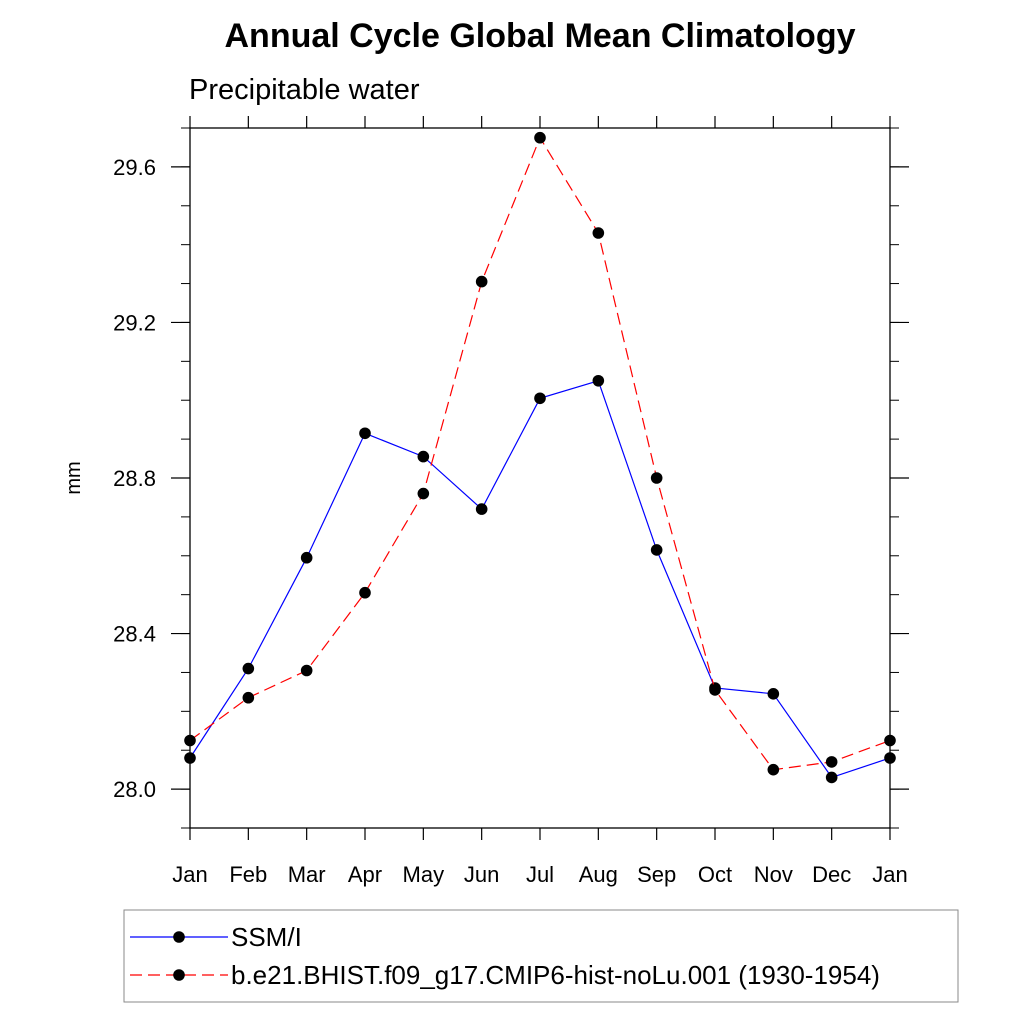  I want to click on y-tick-label: 28.8, so click(134, 478).